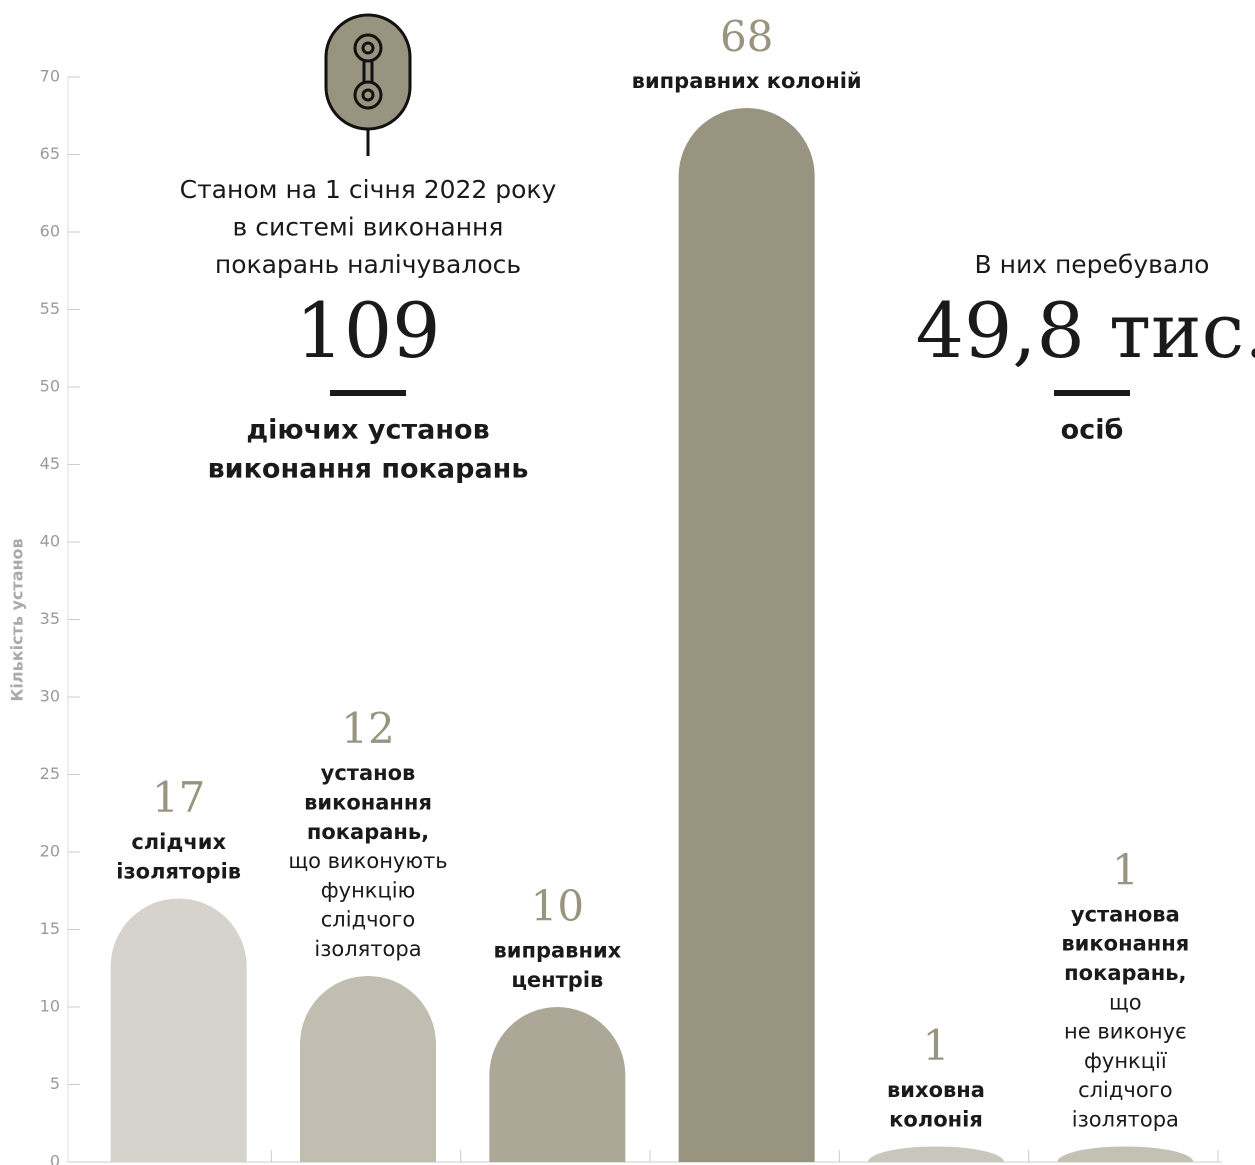 The image size is (1255, 1165). Describe the element at coordinates (50, 928) in the screenshot. I see `y-tick-label: 15` at that location.